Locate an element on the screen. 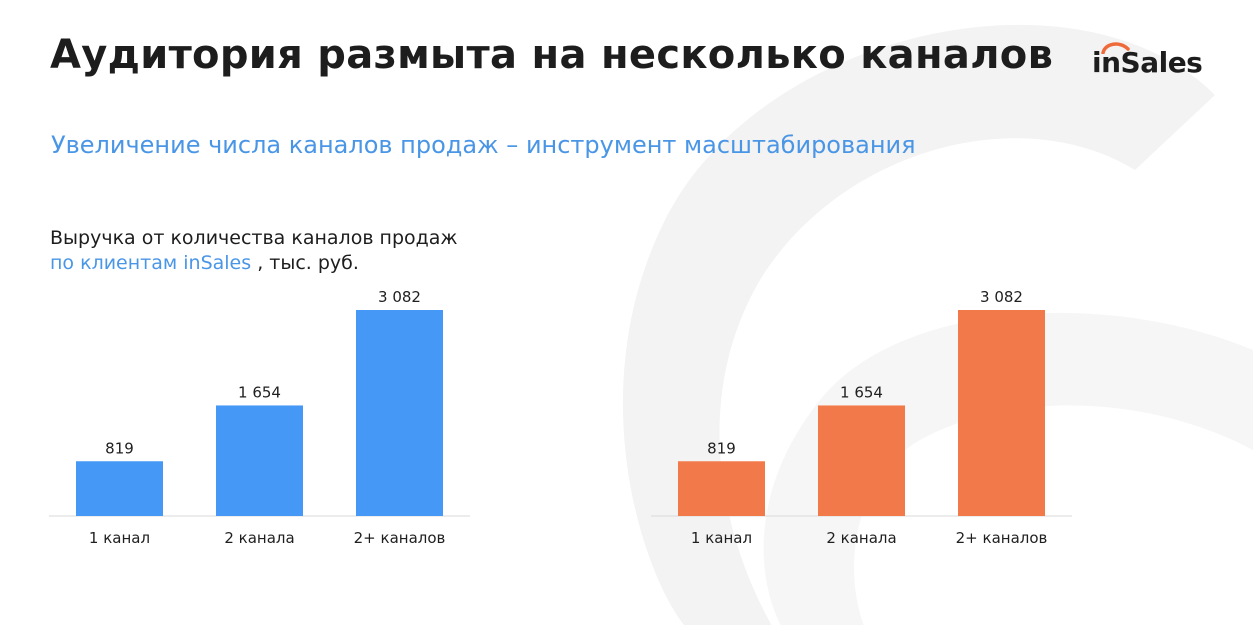  orange-chart-value-label-1: 819 is located at coordinates (721, 448).